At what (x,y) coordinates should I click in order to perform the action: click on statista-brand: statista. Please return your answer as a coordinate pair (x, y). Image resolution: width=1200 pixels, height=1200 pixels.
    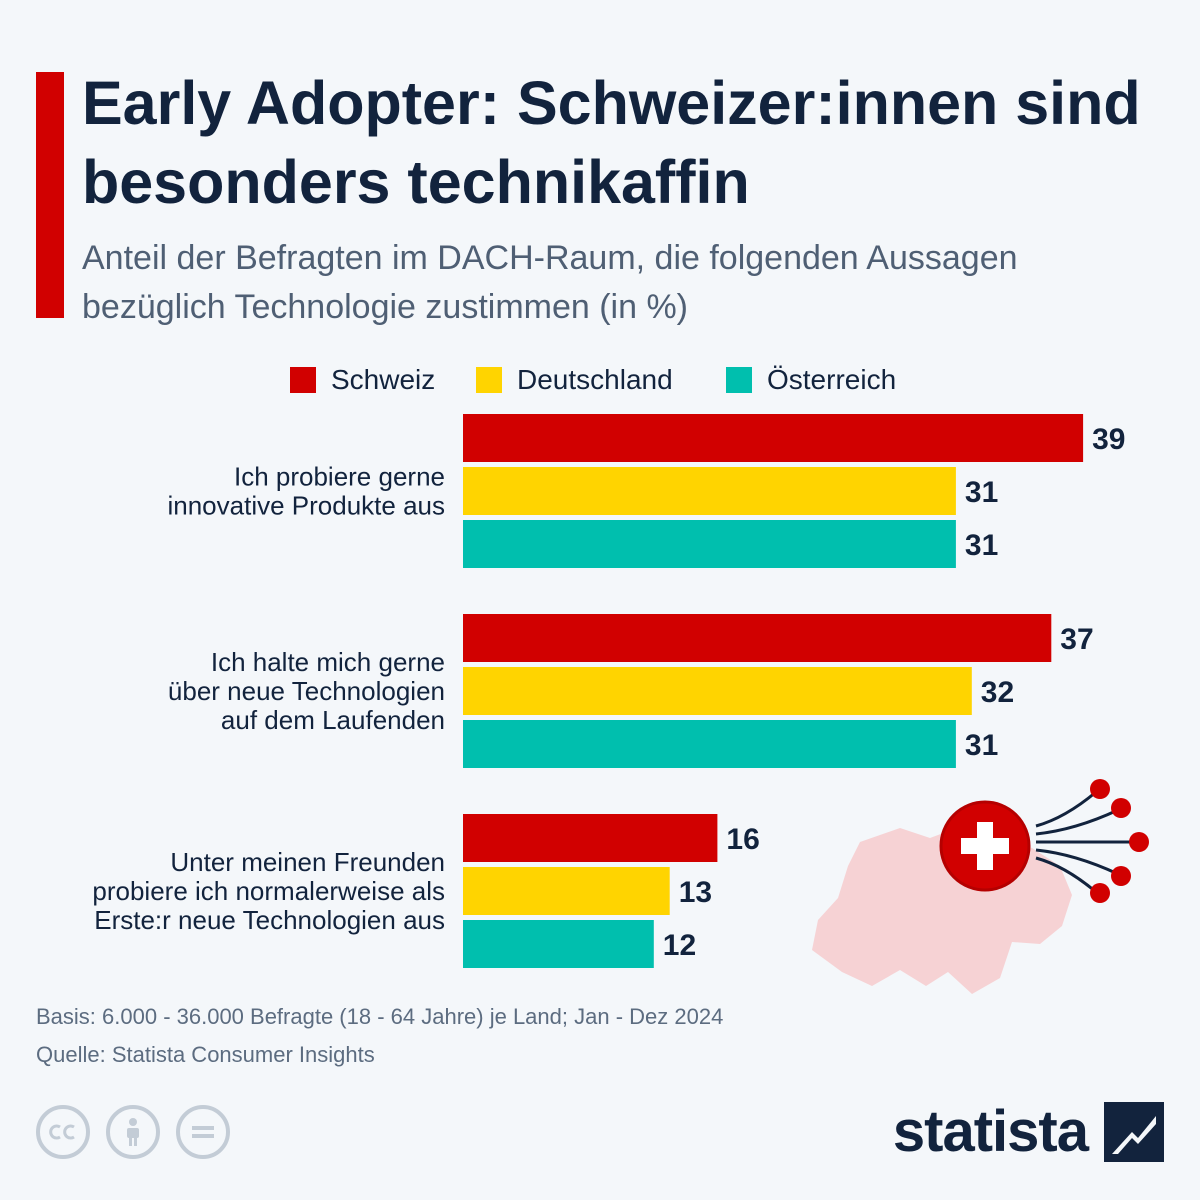
    Looking at the image, I should click on (1028, 1131).